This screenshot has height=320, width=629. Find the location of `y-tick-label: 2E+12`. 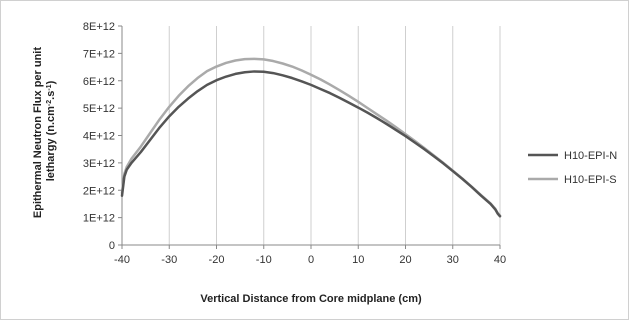

y-tick-label: 2E+12 is located at coordinates (99, 191).